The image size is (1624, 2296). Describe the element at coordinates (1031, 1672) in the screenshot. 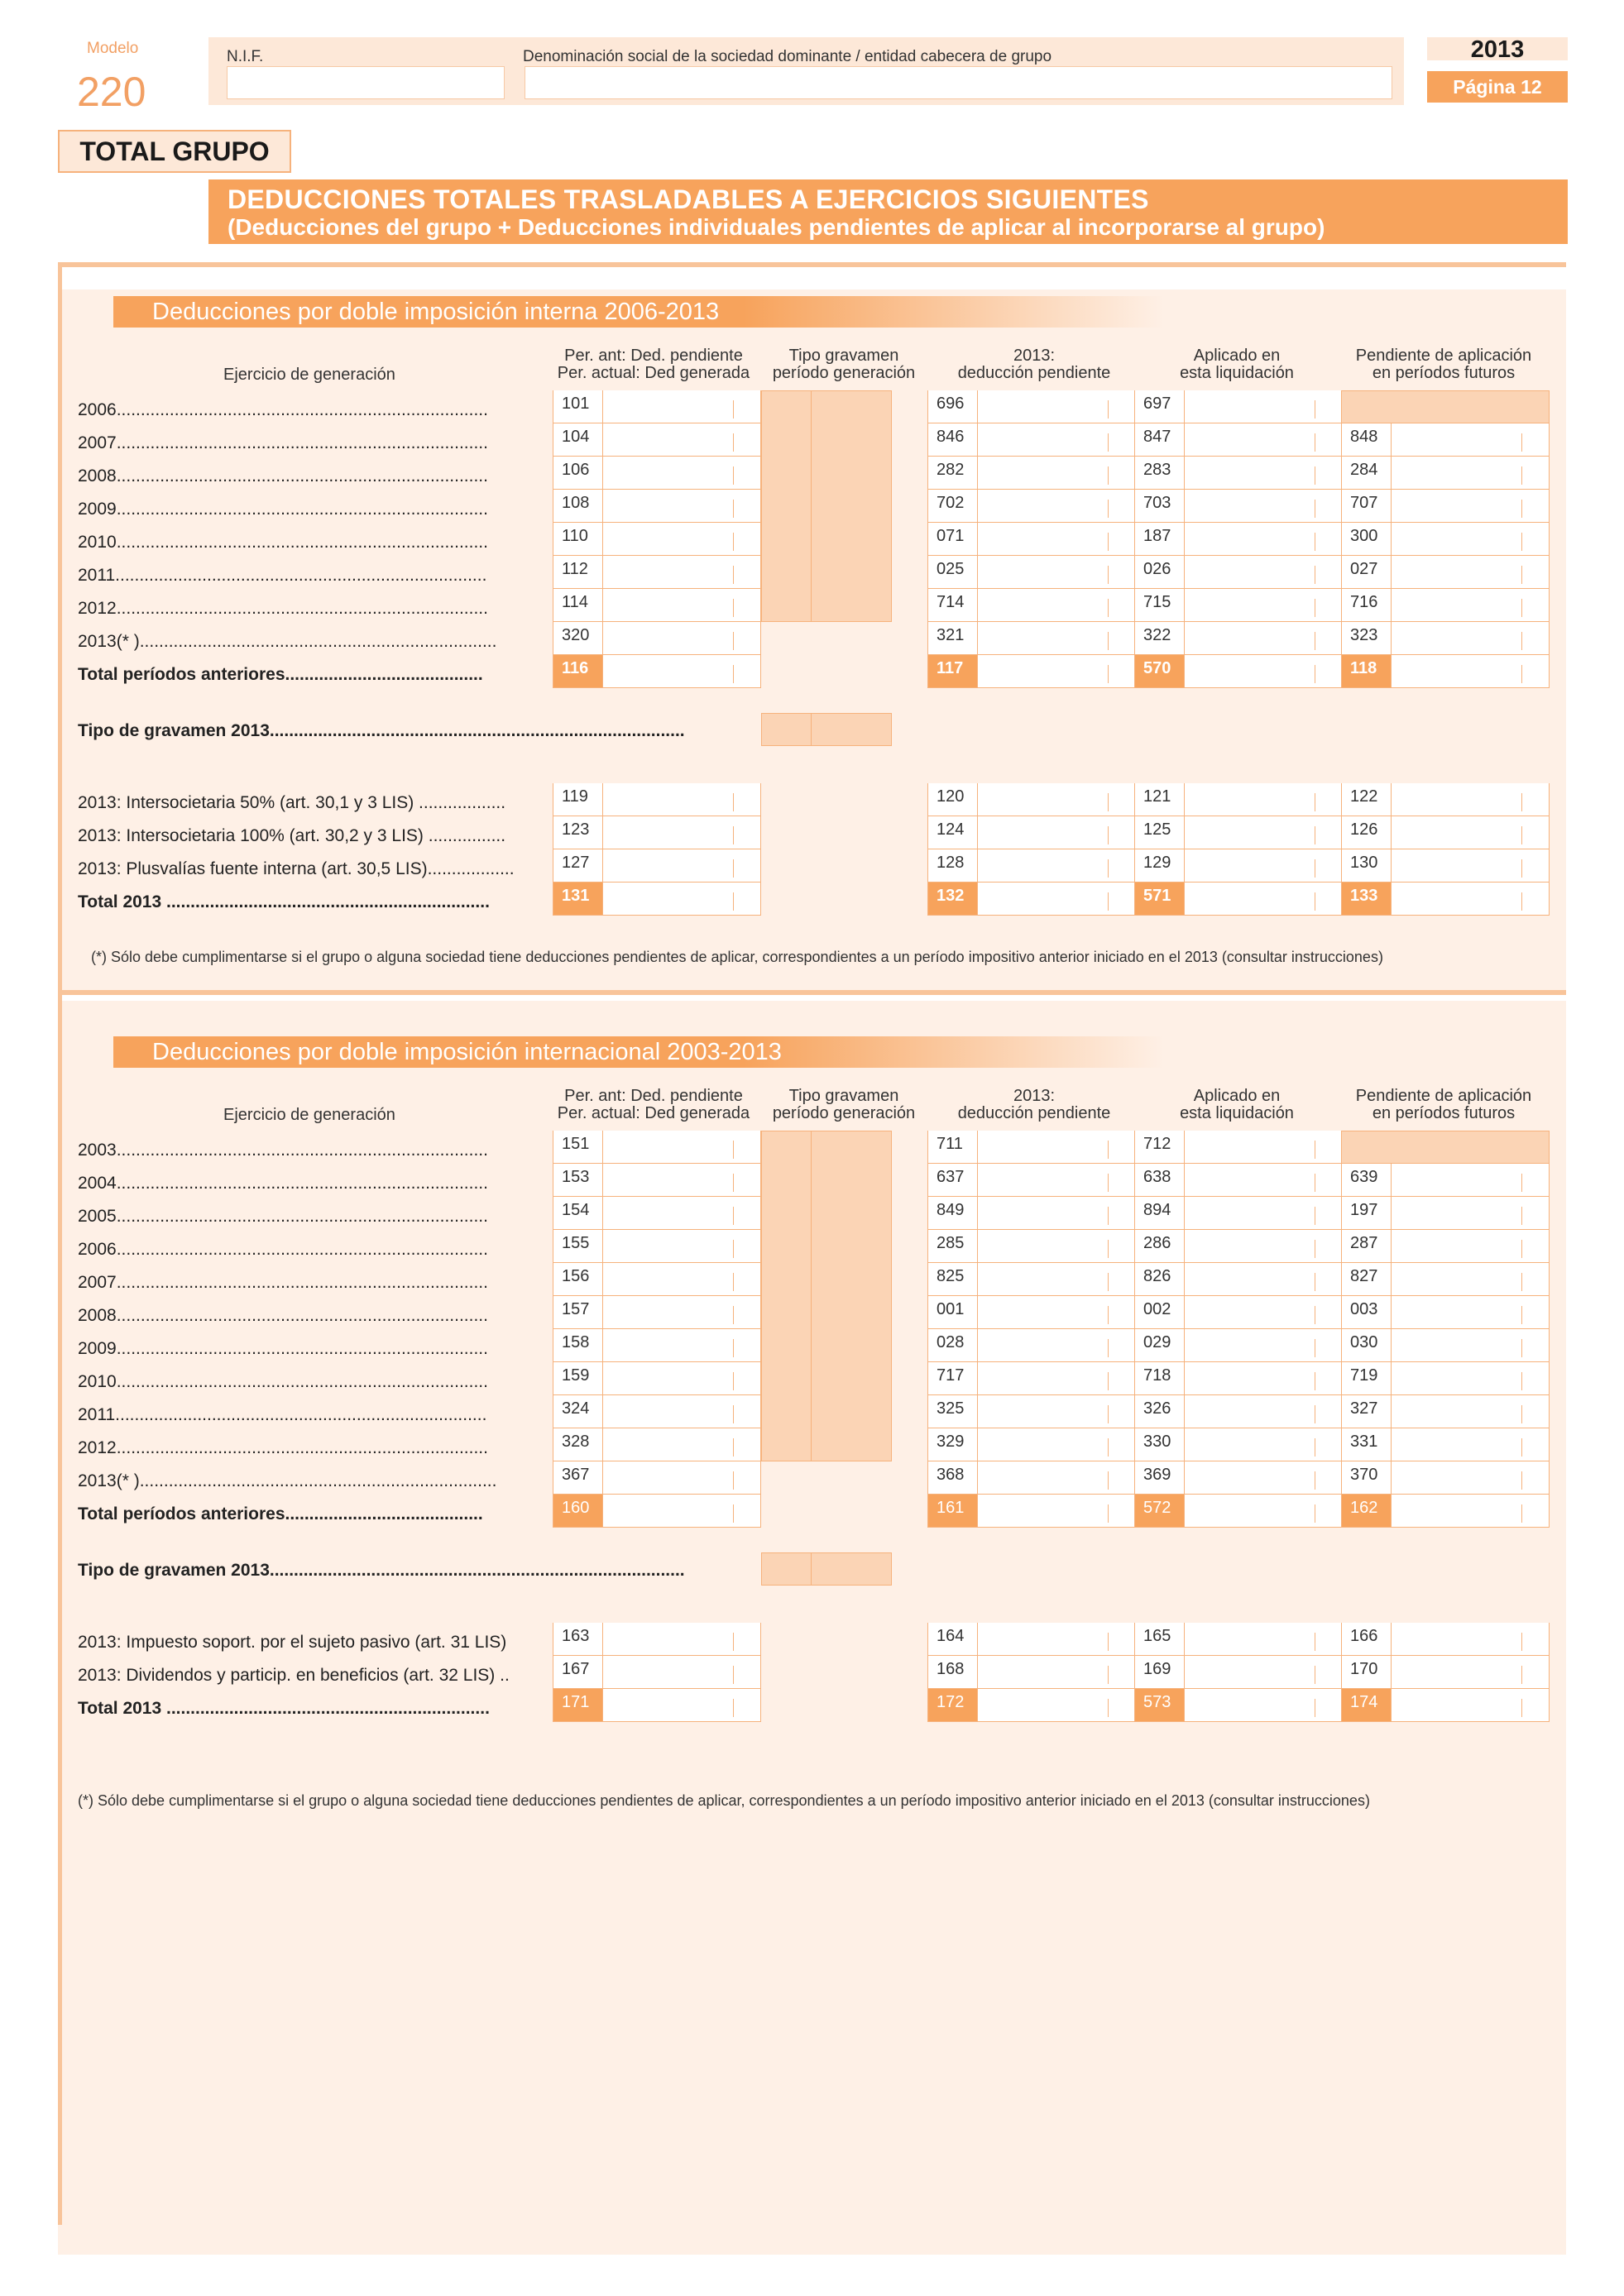

I see `input-deduccion-pendiente: 168` at that location.